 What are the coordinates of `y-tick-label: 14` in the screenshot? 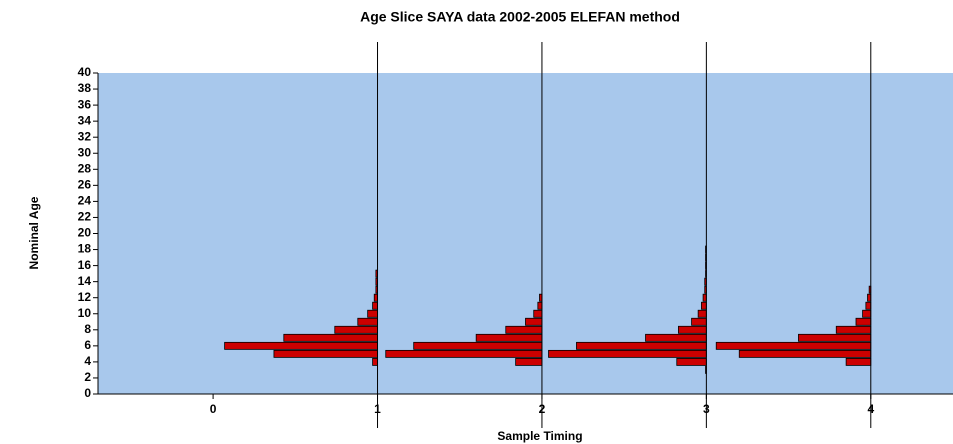 It's located at (85, 281).